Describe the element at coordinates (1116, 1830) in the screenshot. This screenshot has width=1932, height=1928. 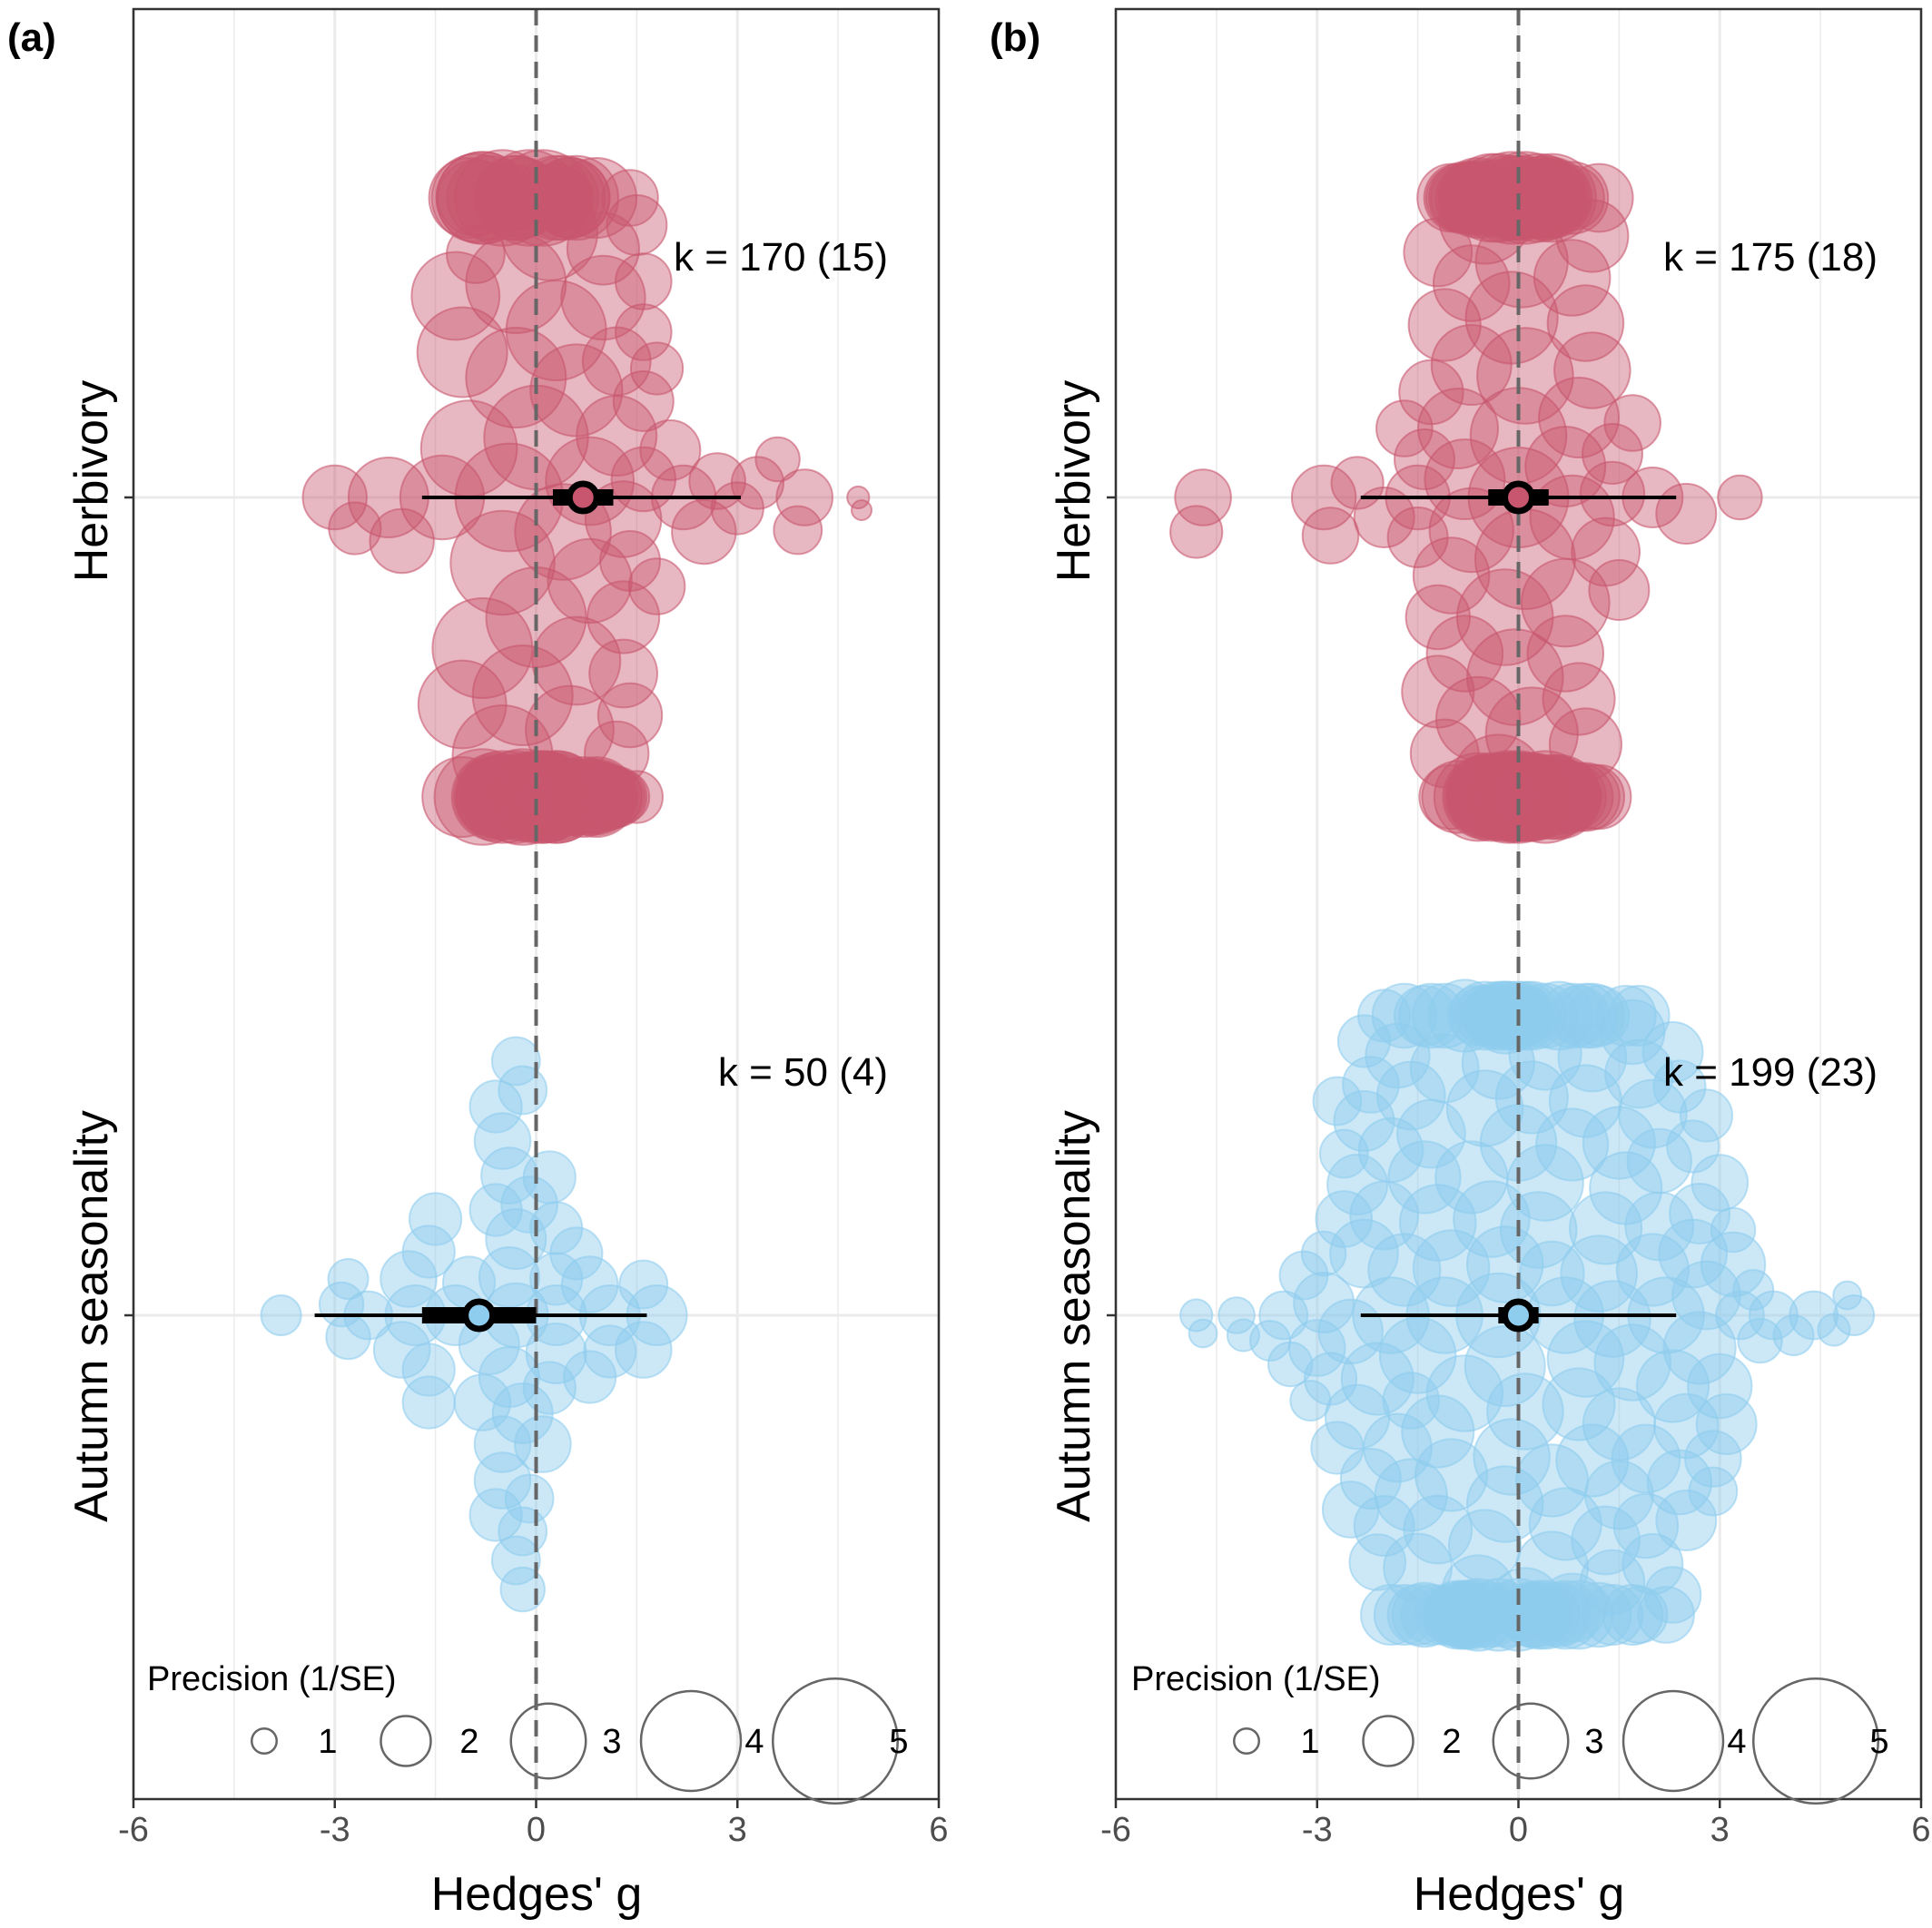
I see `x-tick-label: -6` at that location.